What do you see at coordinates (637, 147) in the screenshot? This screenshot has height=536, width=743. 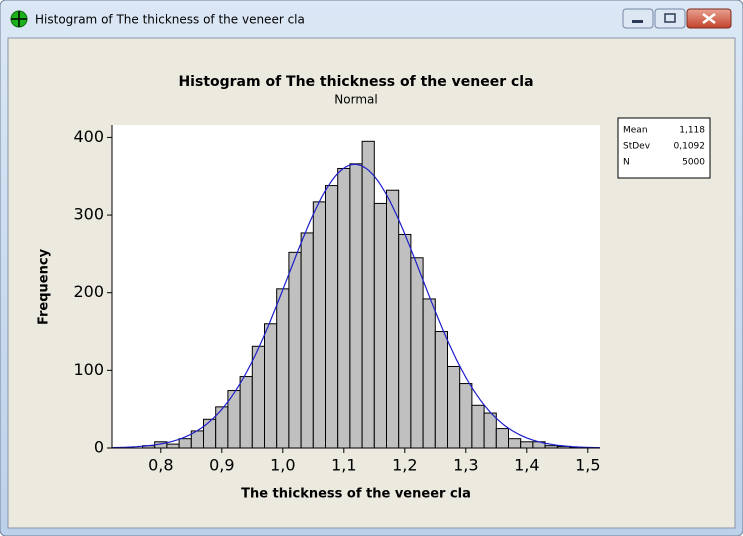 I see `stat-name: StDev` at bounding box center [637, 147].